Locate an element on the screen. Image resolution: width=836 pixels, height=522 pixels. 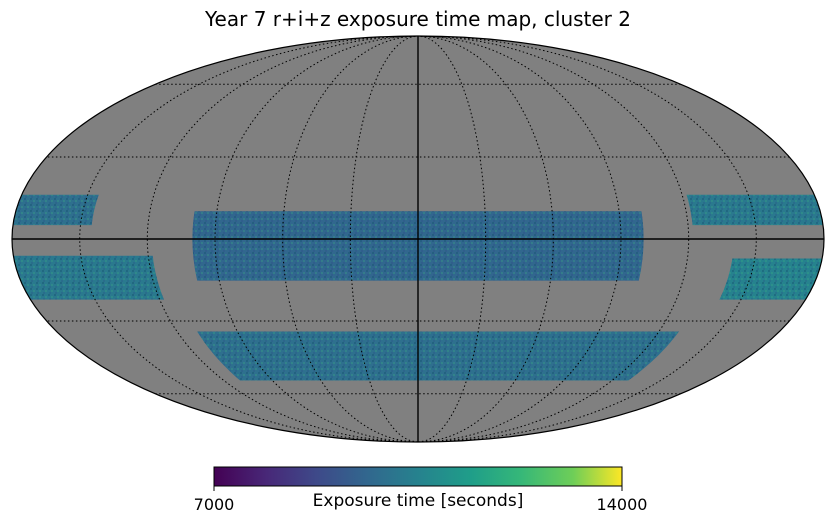
region-texture-southern-stripe is located at coordinates (438, 356).